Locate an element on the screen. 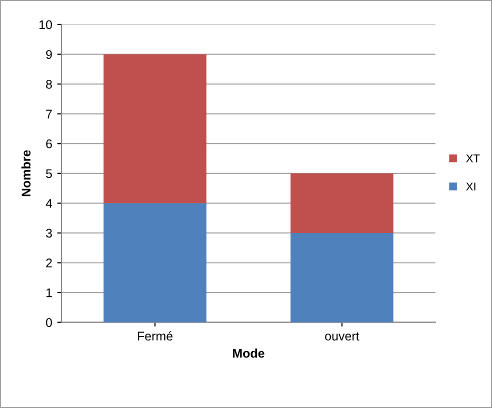 The image size is (492, 408). legend-label: XI is located at coordinates (471, 186).